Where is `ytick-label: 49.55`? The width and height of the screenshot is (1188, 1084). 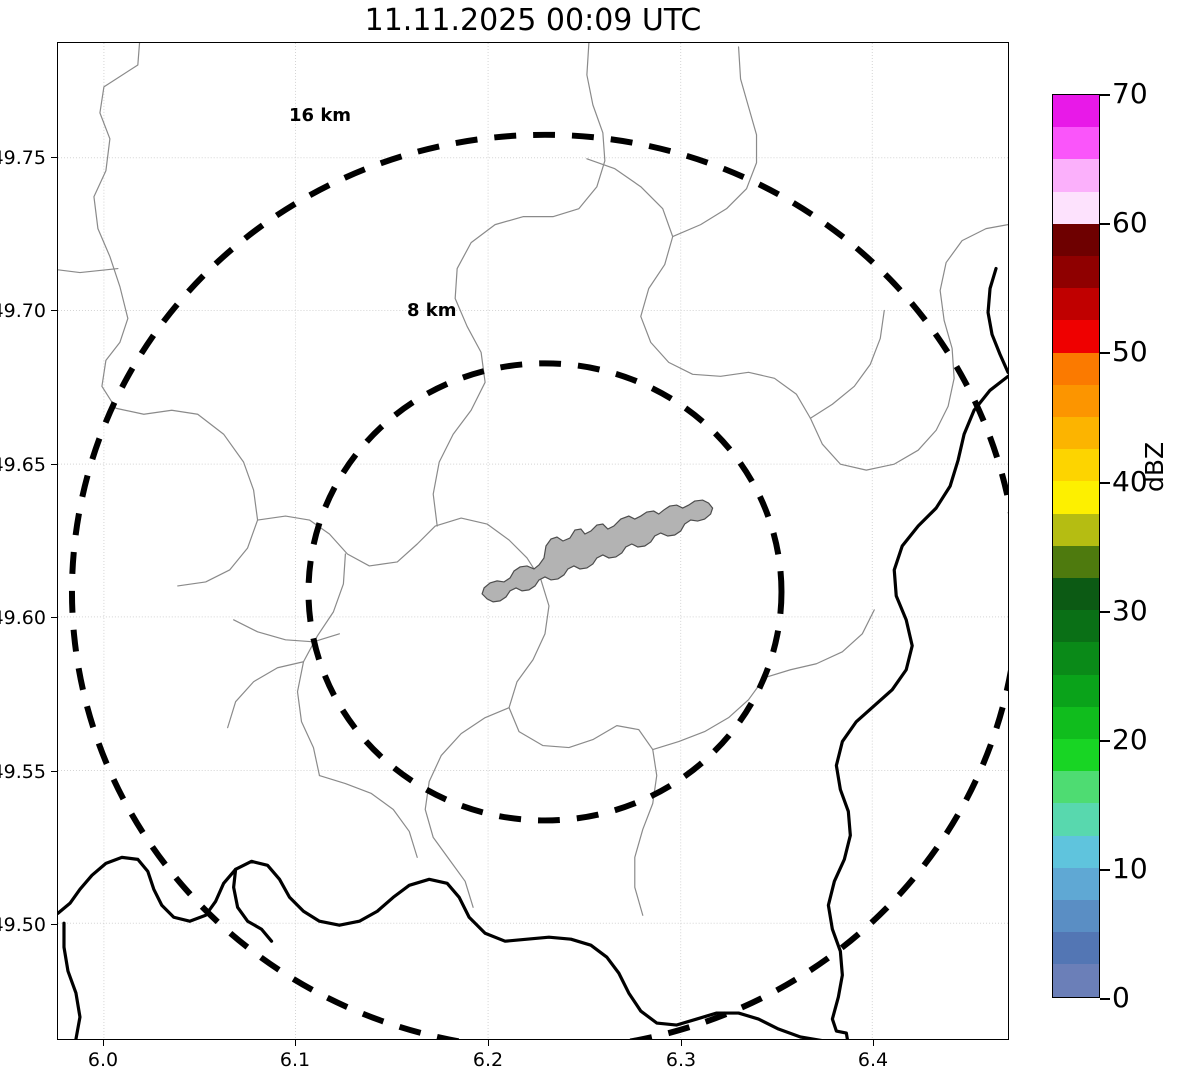 ytick-label: 49.55 is located at coordinates (23, 772).